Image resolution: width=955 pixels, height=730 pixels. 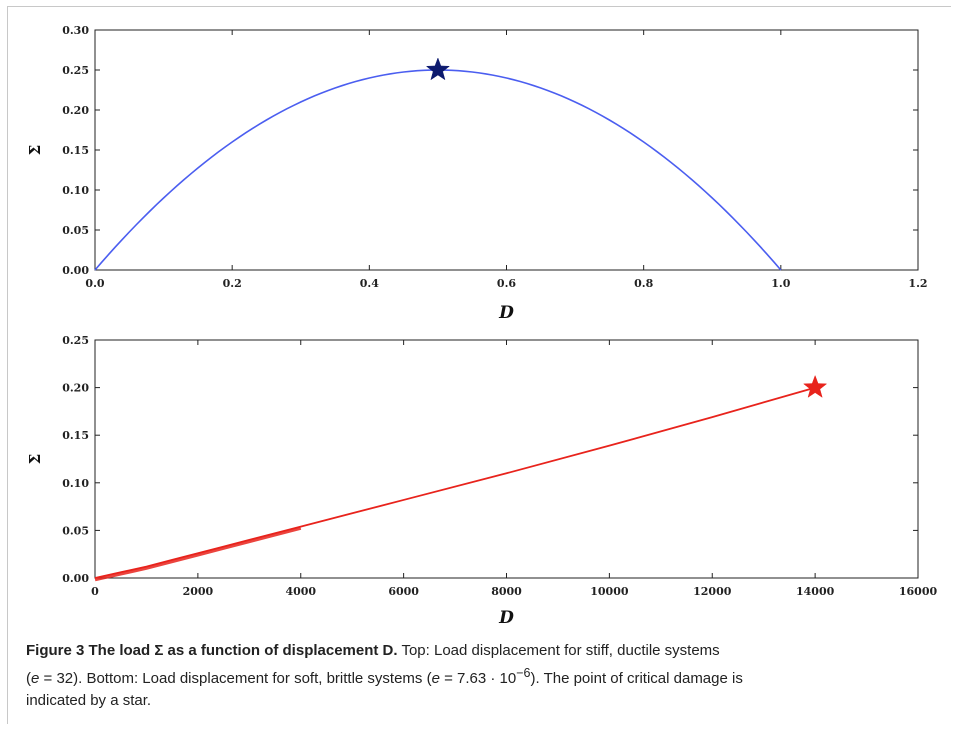 I want to click on caption-line2d: ). The point of critical damage is, so click(x=636, y=678).